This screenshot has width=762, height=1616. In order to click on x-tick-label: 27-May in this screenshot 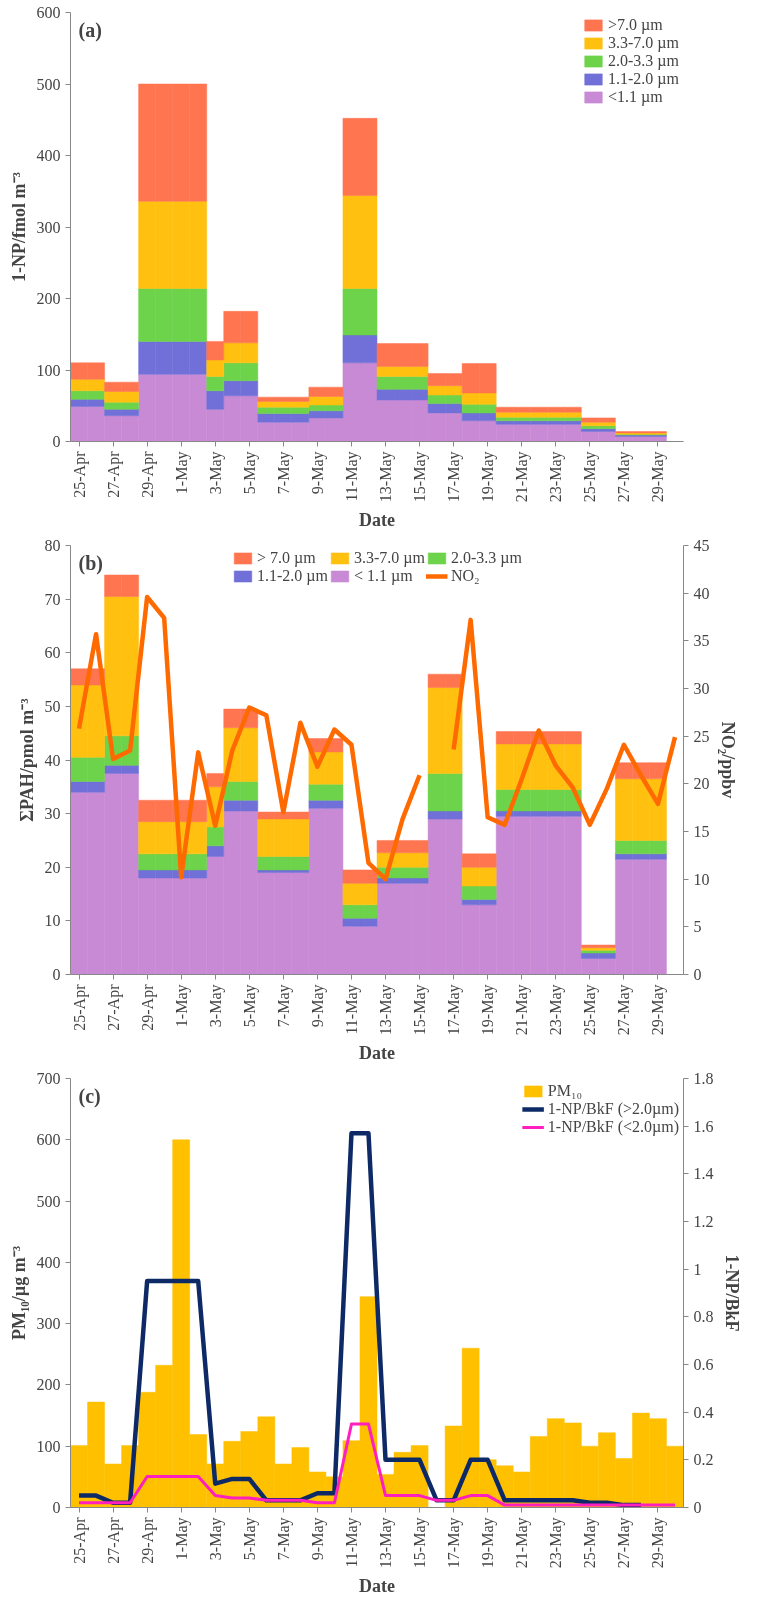, I will do `click(624, 477)`.